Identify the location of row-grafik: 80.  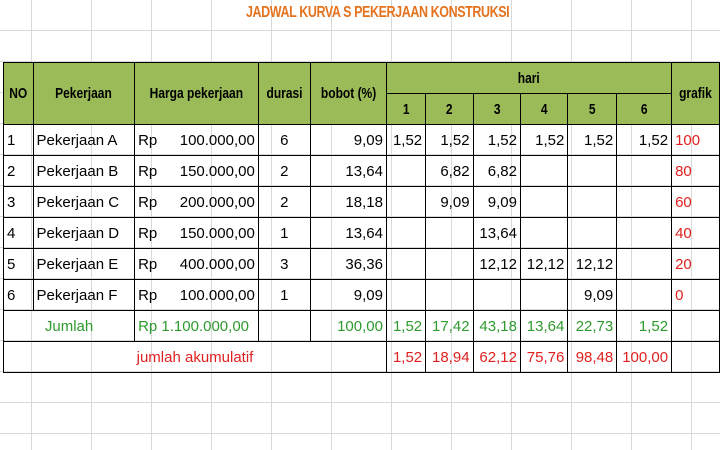
(695, 171).